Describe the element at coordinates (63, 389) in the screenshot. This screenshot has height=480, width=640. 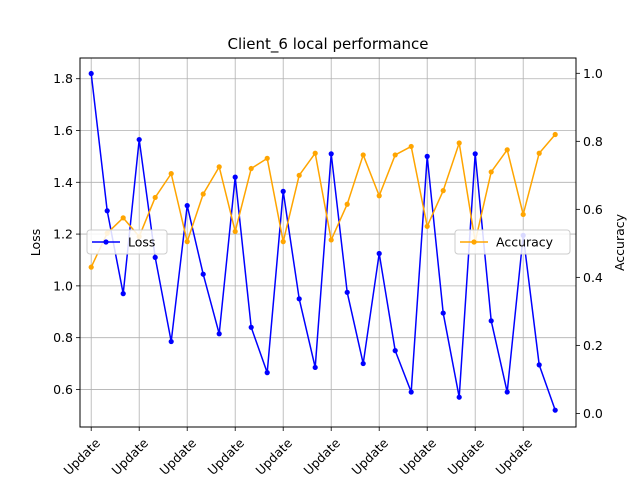
I see `y-tick-label-left: 0.6` at that location.